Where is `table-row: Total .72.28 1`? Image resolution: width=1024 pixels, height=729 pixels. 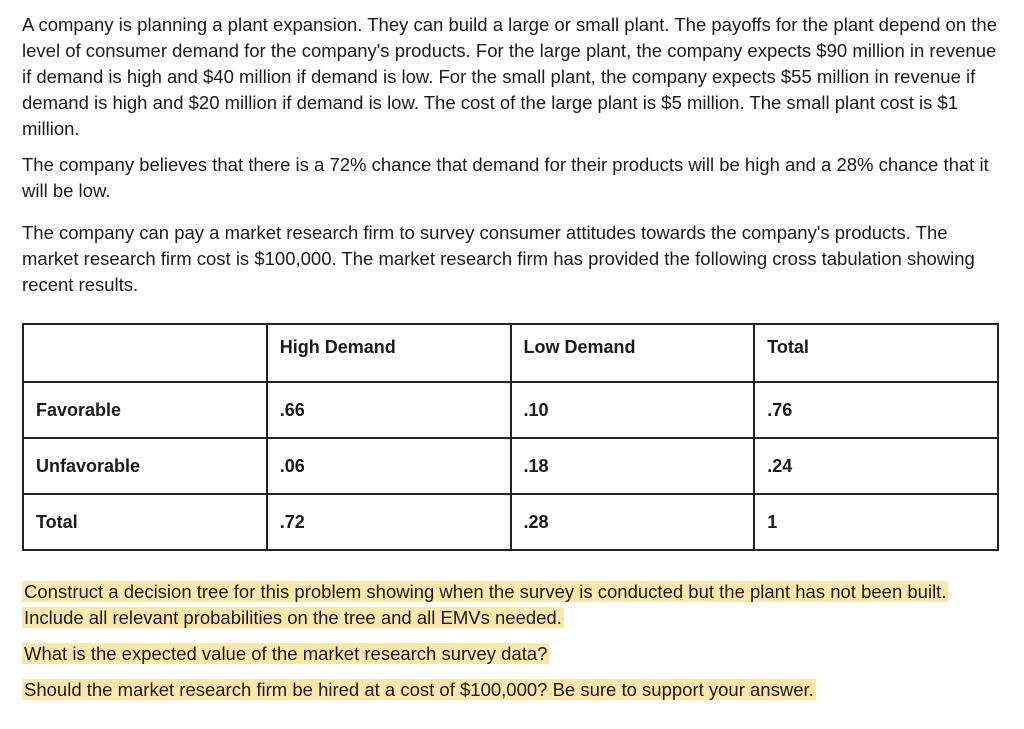
table-row: Total .72.28 1 is located at coordinates (510, 522).